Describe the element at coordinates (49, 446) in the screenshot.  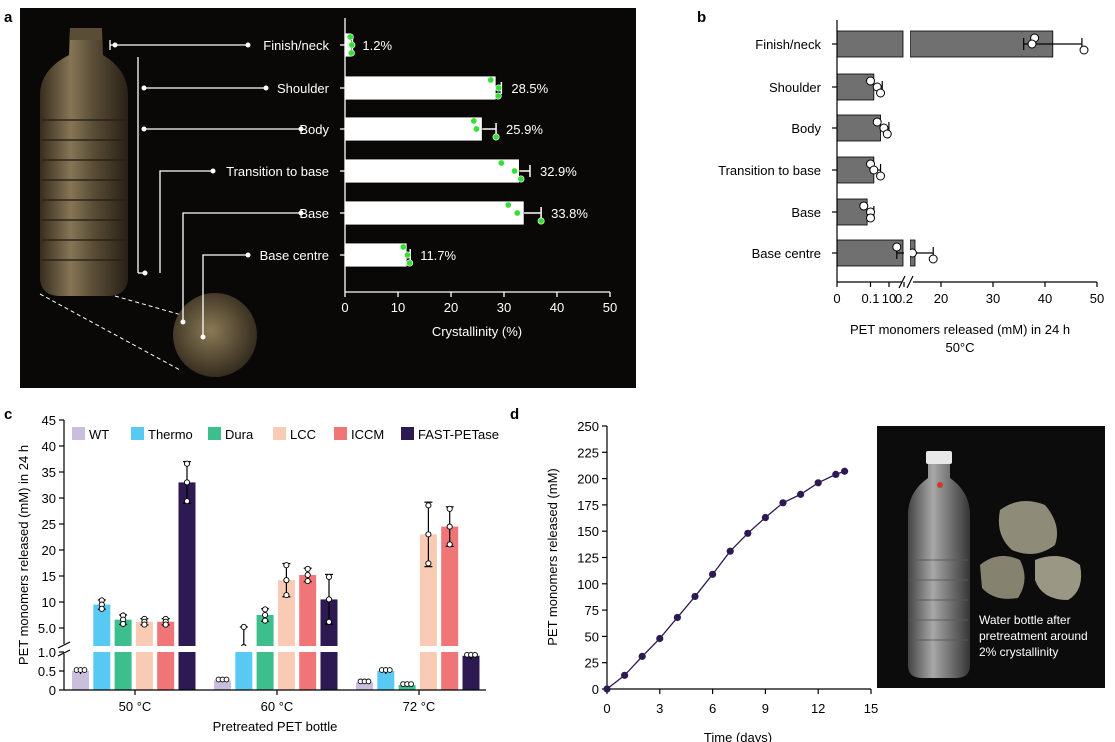
I see `c-y-tick-label: 40` at that location.